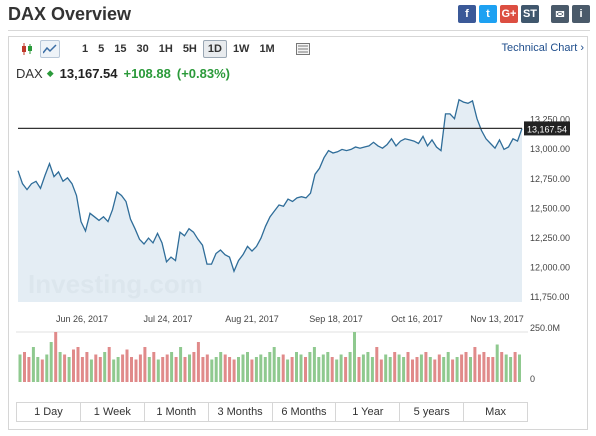 The width and height of the screenshot is (596, 436). What do you see at coordinates (550, 268) in the screenshot?
I see `y-tick-label: 12,000.00` at bounding box center [550, 268].